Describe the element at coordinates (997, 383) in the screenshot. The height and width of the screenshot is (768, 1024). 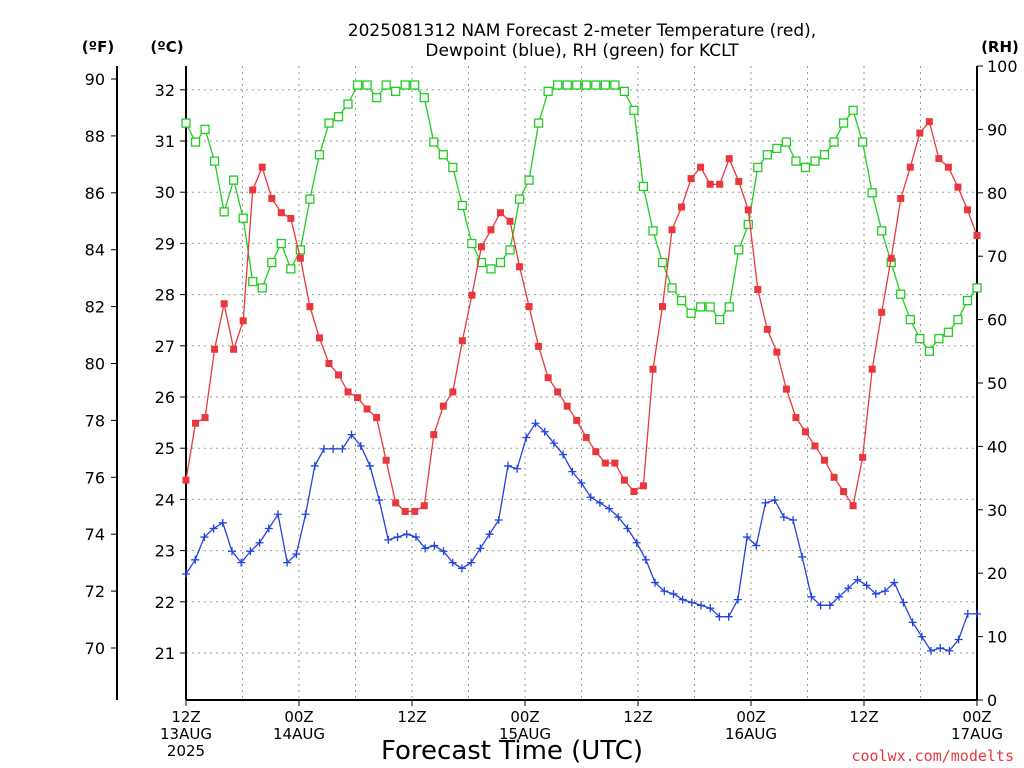
I see `rh-tick-label: 50` at that location.